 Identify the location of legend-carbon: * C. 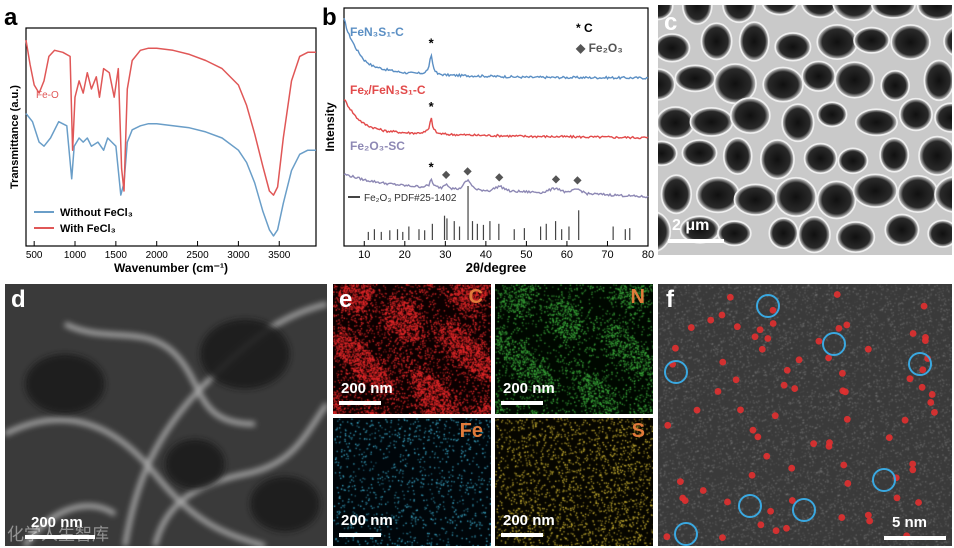
(584, 28).